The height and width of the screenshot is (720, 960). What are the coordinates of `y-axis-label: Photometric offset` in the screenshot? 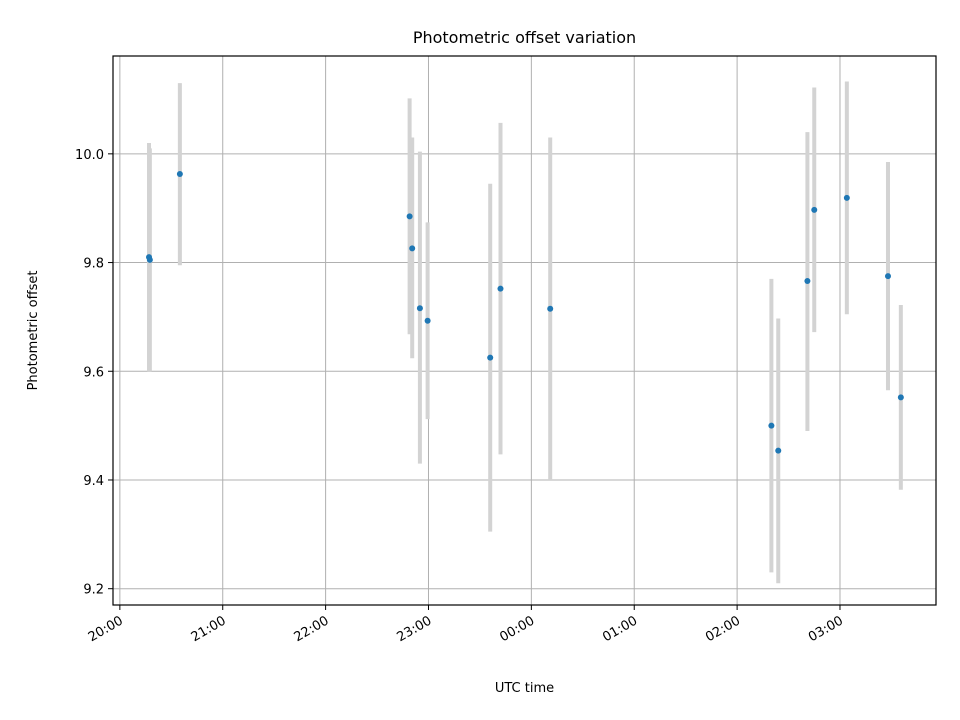 It's located at (33, 331).